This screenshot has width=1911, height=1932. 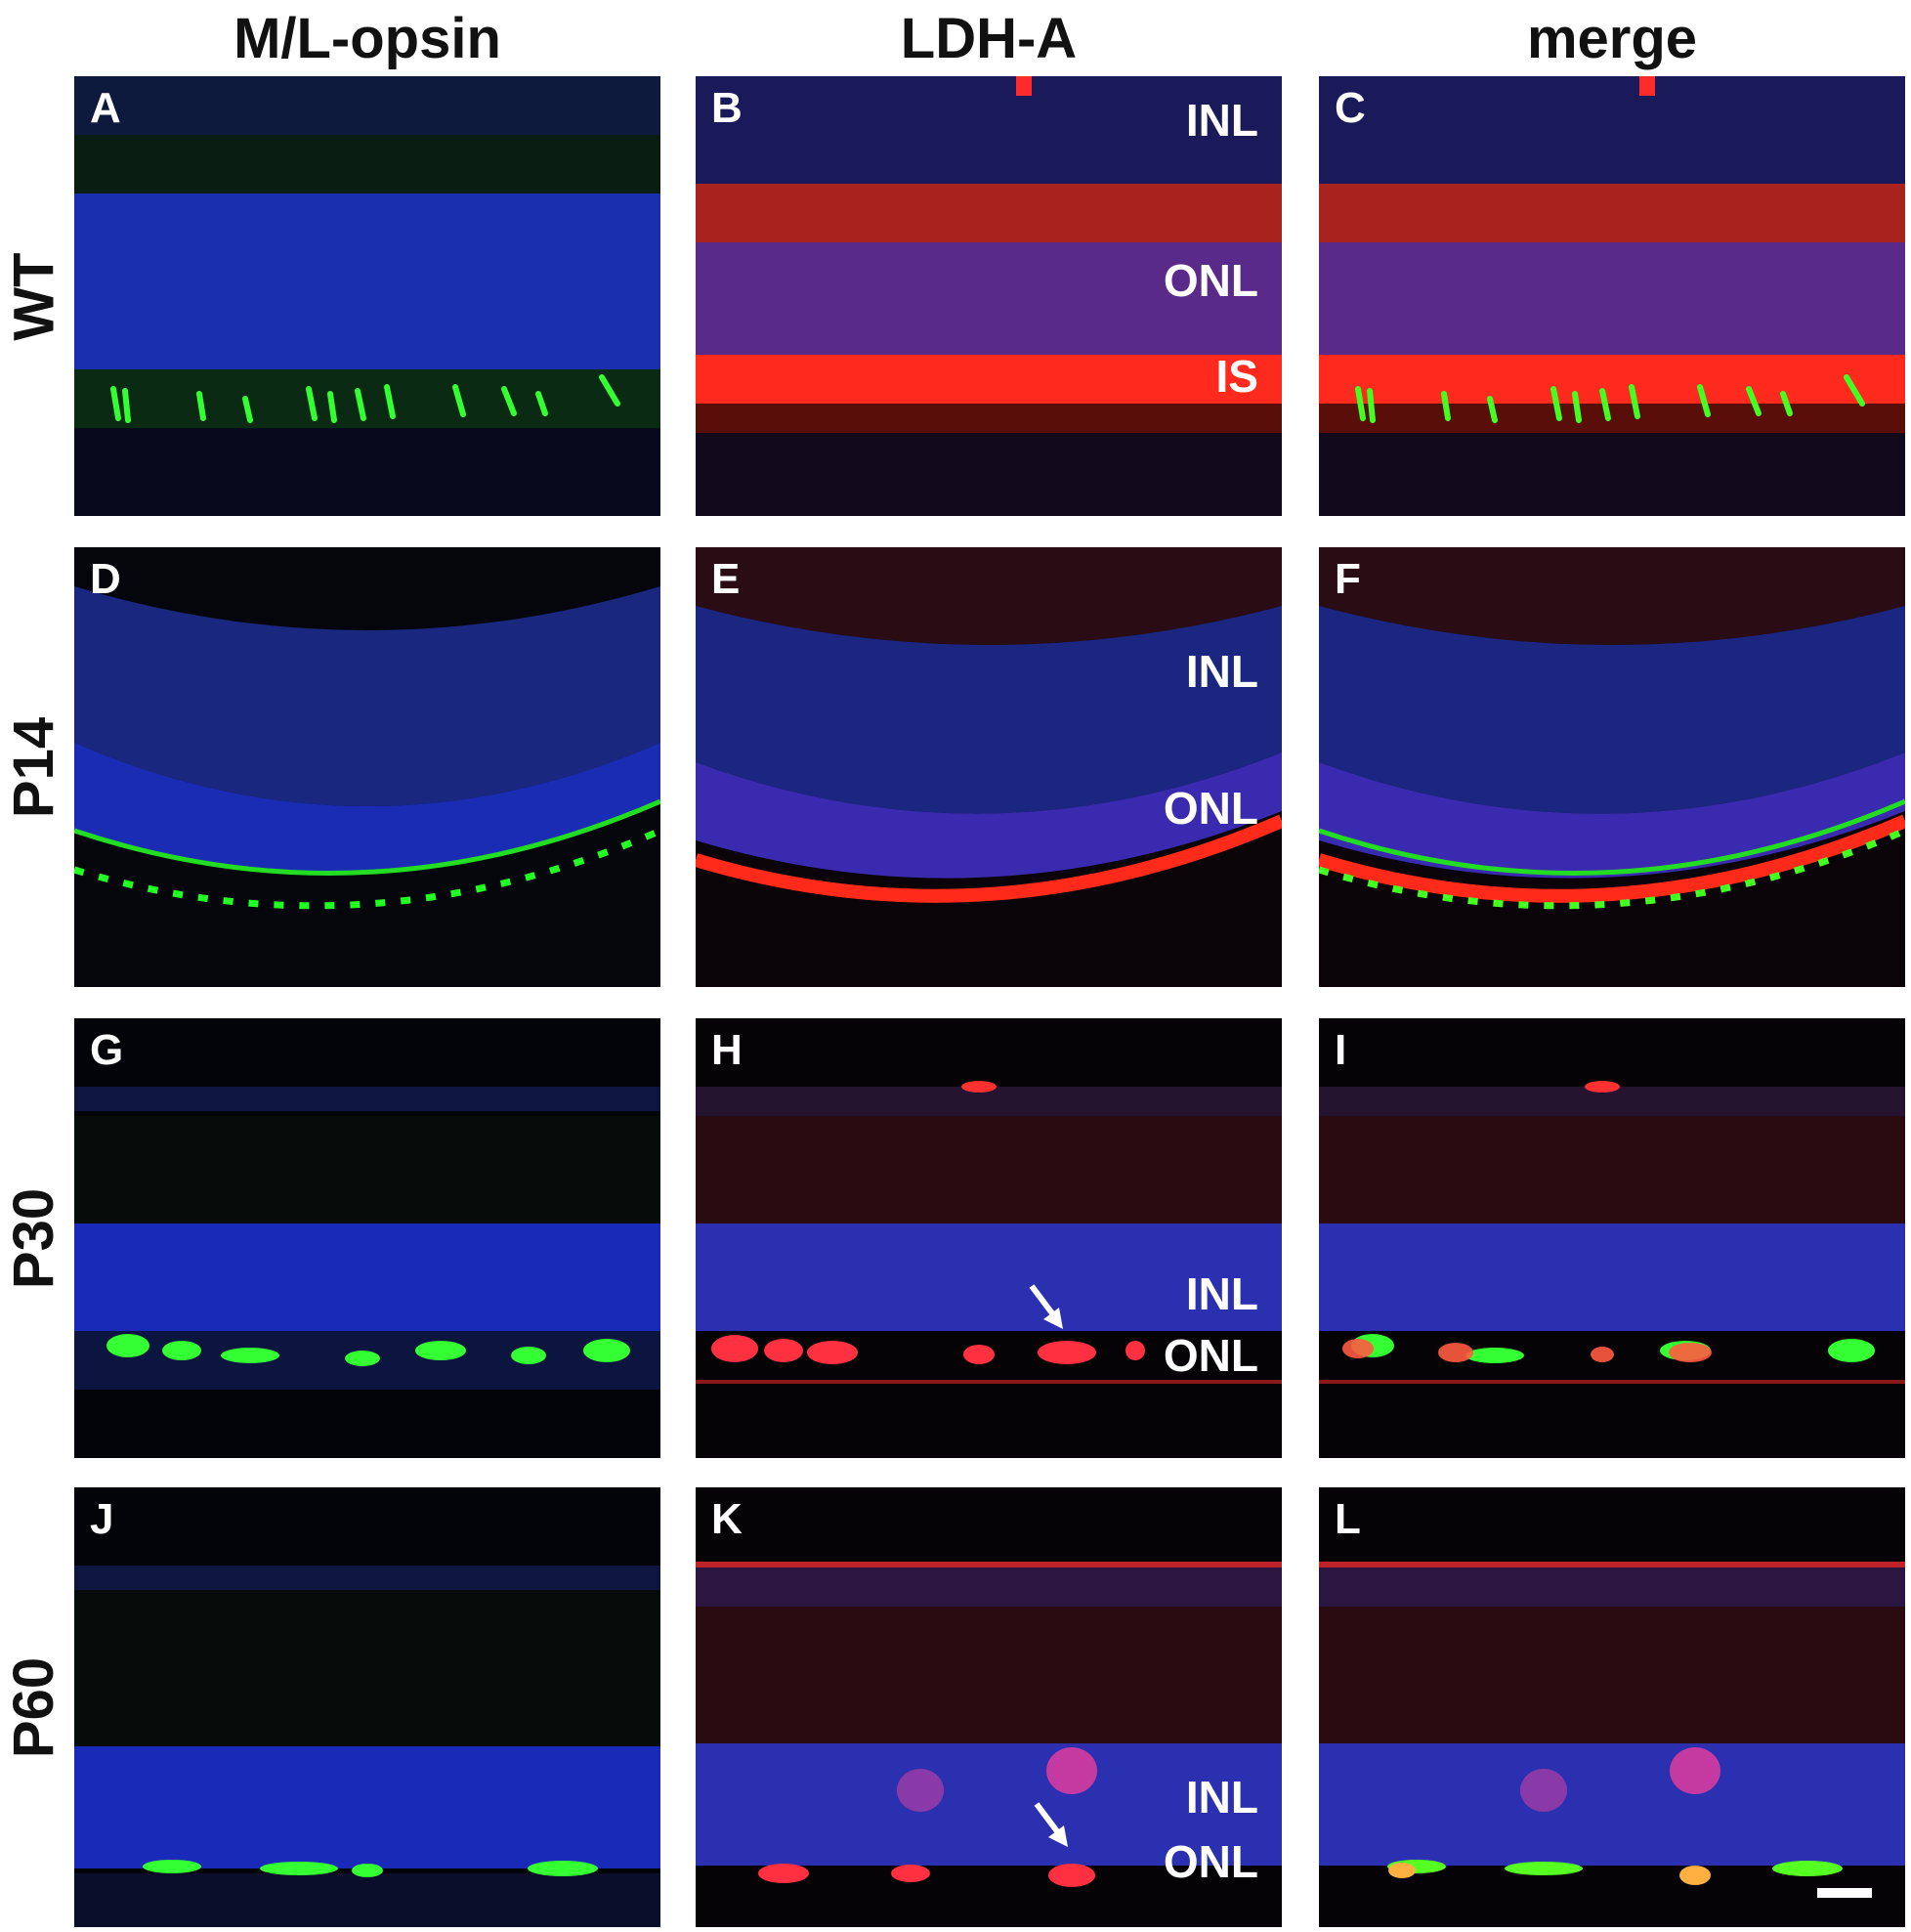 What do you see at coordinates (106, 108) in the screenshot?
I see `panel-label-a: A` at bounding box center [106, 108].